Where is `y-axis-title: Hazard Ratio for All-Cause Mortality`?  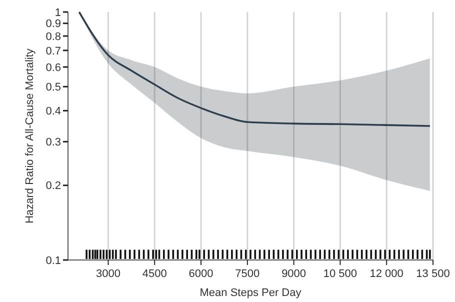 y-axis-title: Hazard Ratio for All-Cause Mortality is located at coordinates (30, 136).